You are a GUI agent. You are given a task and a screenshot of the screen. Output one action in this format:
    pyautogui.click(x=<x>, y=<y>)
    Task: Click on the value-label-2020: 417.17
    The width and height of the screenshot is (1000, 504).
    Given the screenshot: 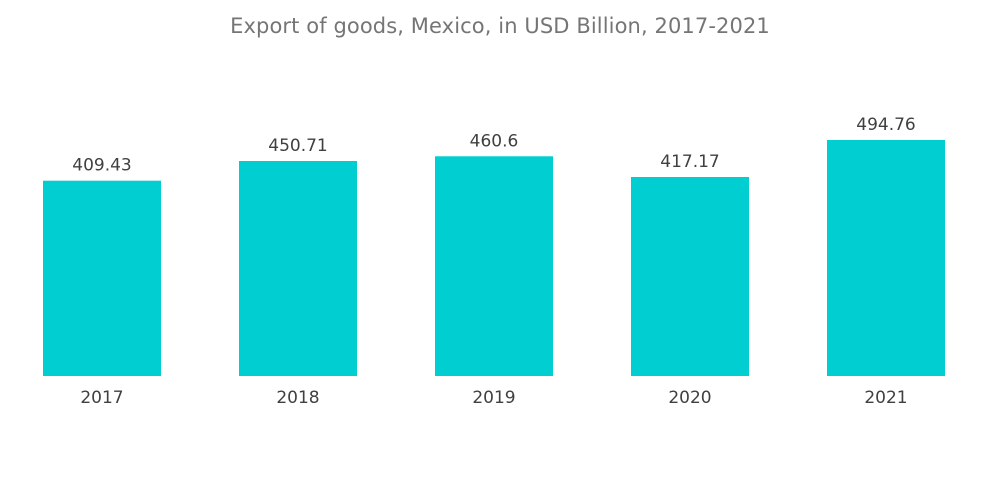 What is the action you would take?
    pyautogui.click(x=689, y=162)
    